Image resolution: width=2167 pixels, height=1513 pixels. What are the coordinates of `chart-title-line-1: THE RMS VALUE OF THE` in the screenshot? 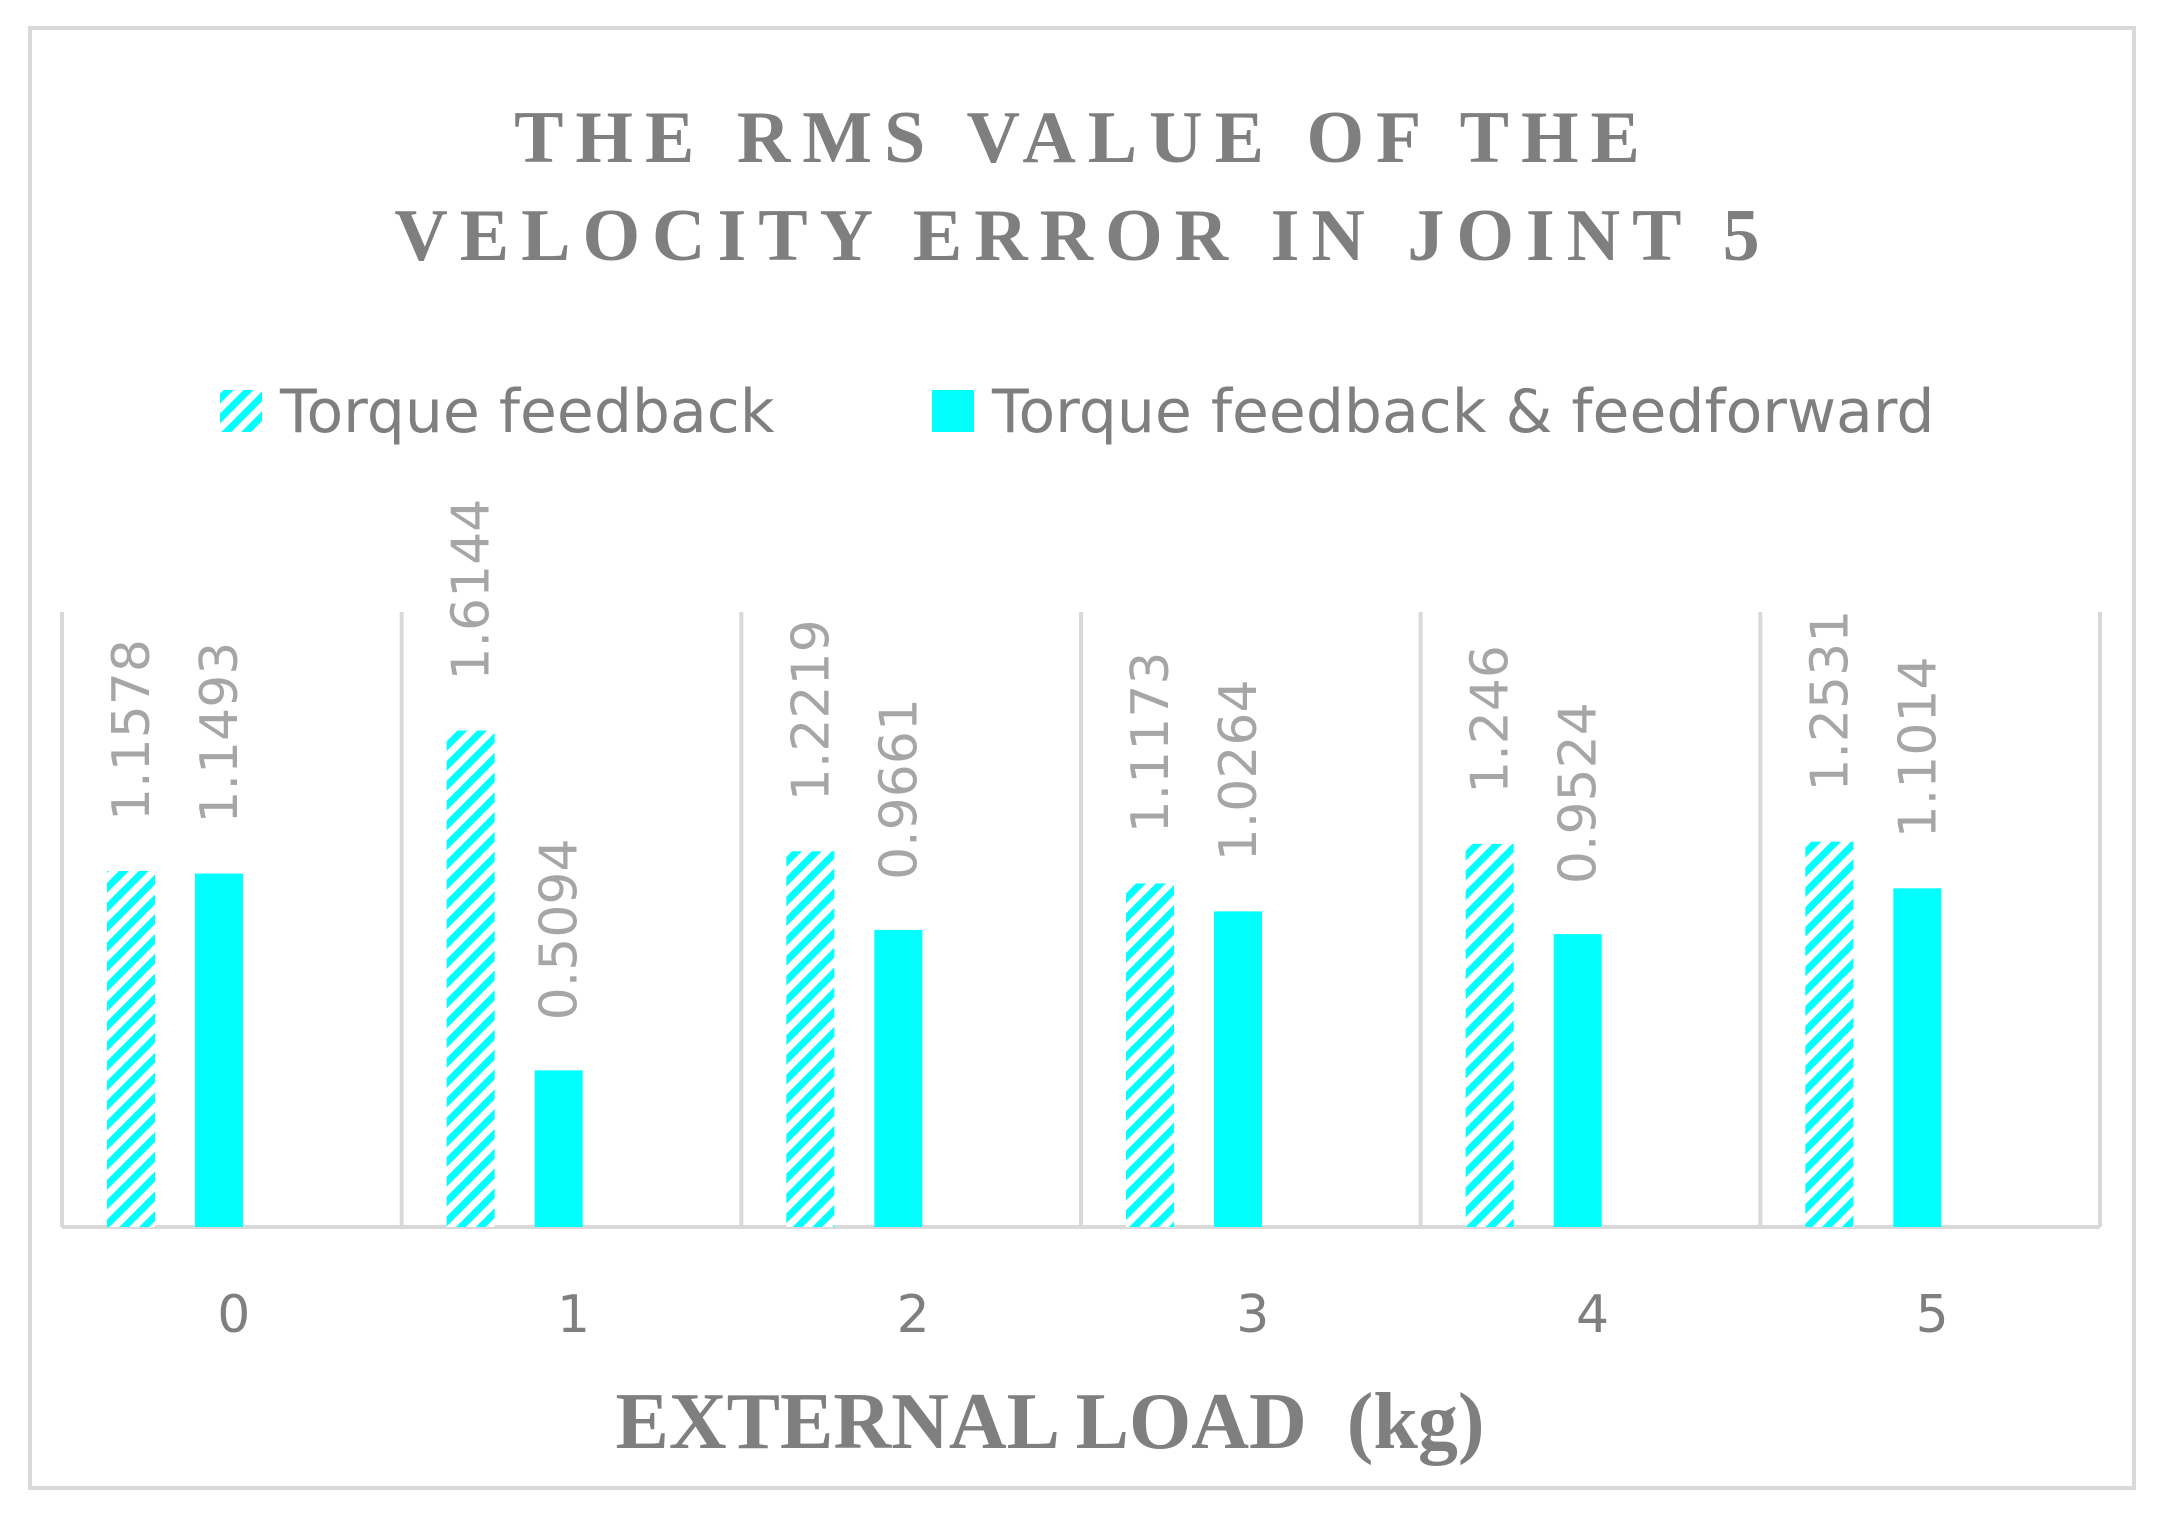 It's located at (1083, 138).